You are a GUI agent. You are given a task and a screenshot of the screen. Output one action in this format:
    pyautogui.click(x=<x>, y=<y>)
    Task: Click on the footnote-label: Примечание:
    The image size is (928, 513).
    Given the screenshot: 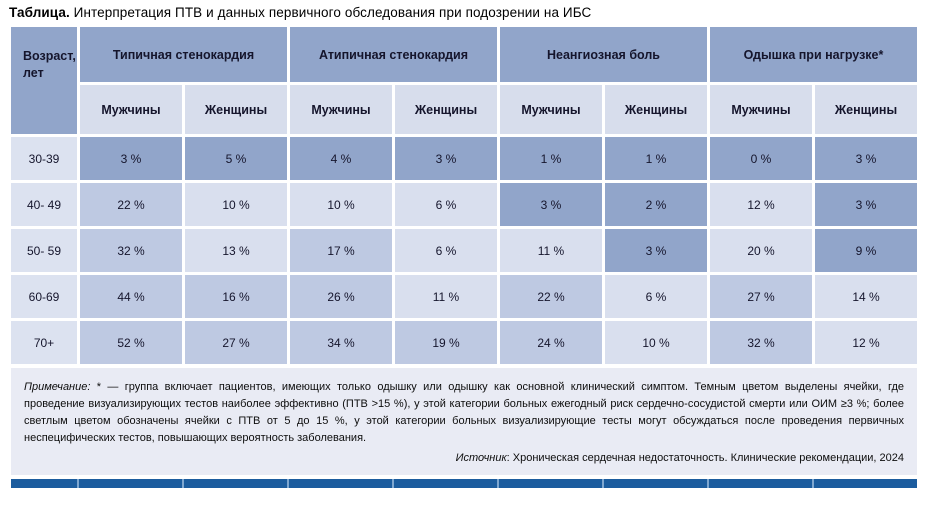 What is the action you would take?
    pyautogui.click(x=57, y=387)
    